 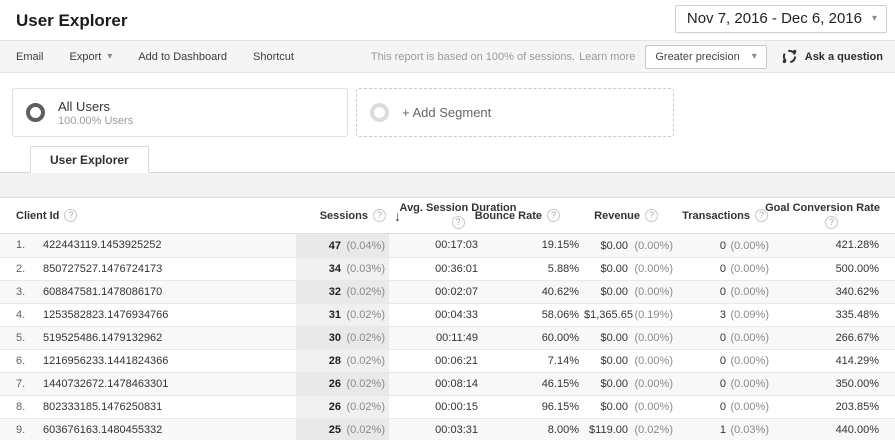 I want to click on segment-detail: 100.00% Users, so click(x=96, y=120).